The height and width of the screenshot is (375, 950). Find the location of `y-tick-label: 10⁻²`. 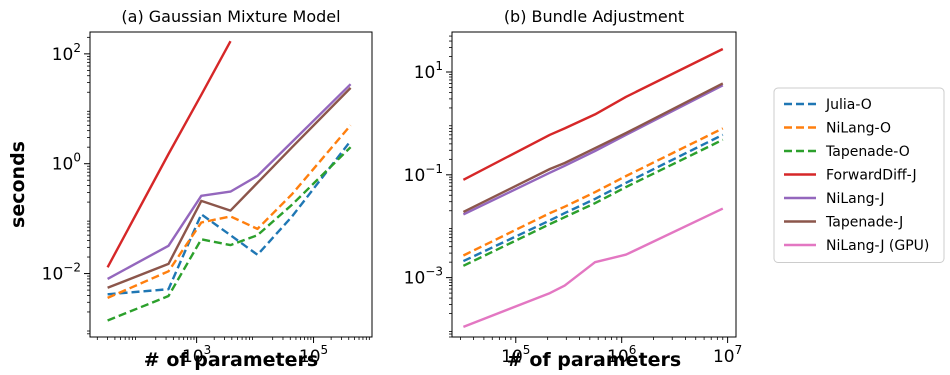

y-tick-label: 10⁻² is located at coordinates (61, 273).